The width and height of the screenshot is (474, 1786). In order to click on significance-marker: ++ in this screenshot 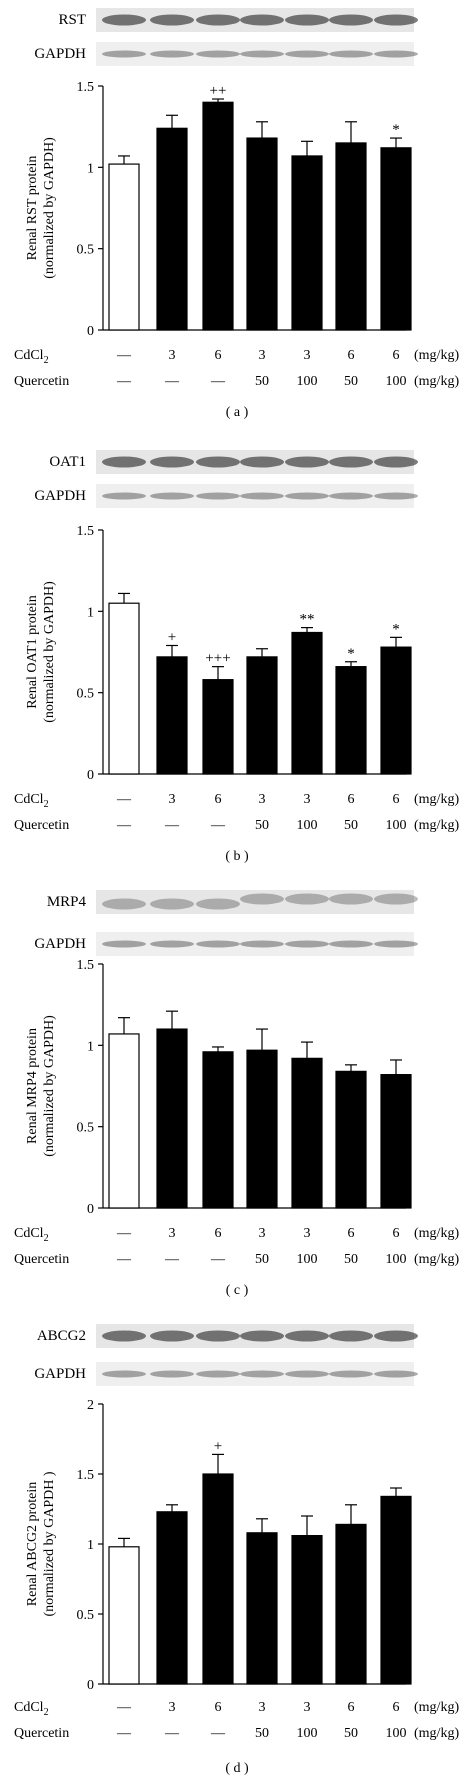, I will do `click(218, 91)`.